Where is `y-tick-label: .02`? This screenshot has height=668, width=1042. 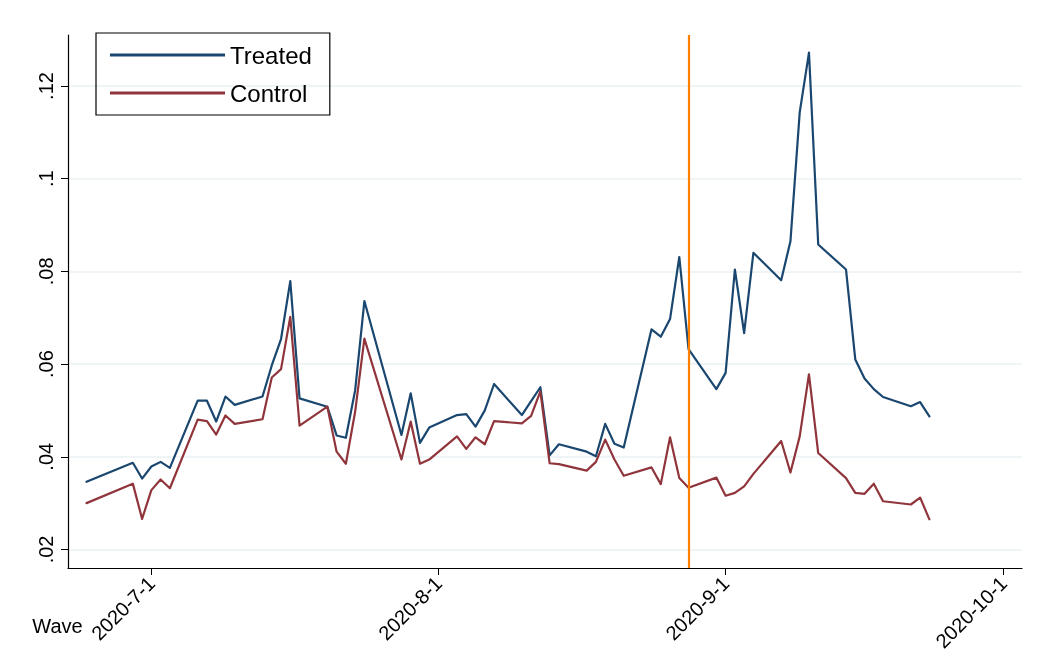 y-tick-label: .02 is located at coordinates (46, 549).